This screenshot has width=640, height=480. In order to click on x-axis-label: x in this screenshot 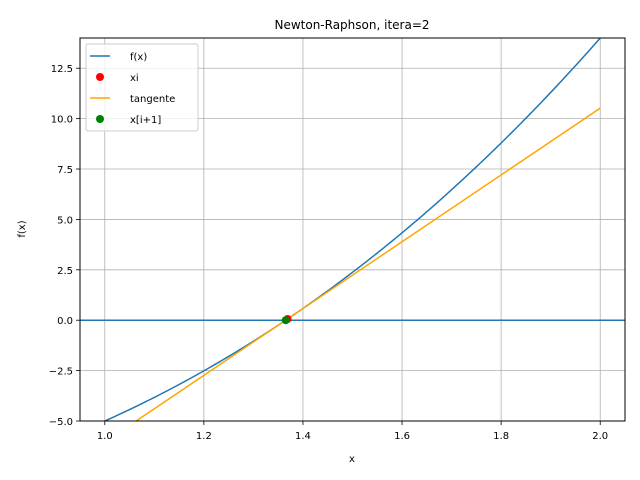, I will do `click(352, 459)`.